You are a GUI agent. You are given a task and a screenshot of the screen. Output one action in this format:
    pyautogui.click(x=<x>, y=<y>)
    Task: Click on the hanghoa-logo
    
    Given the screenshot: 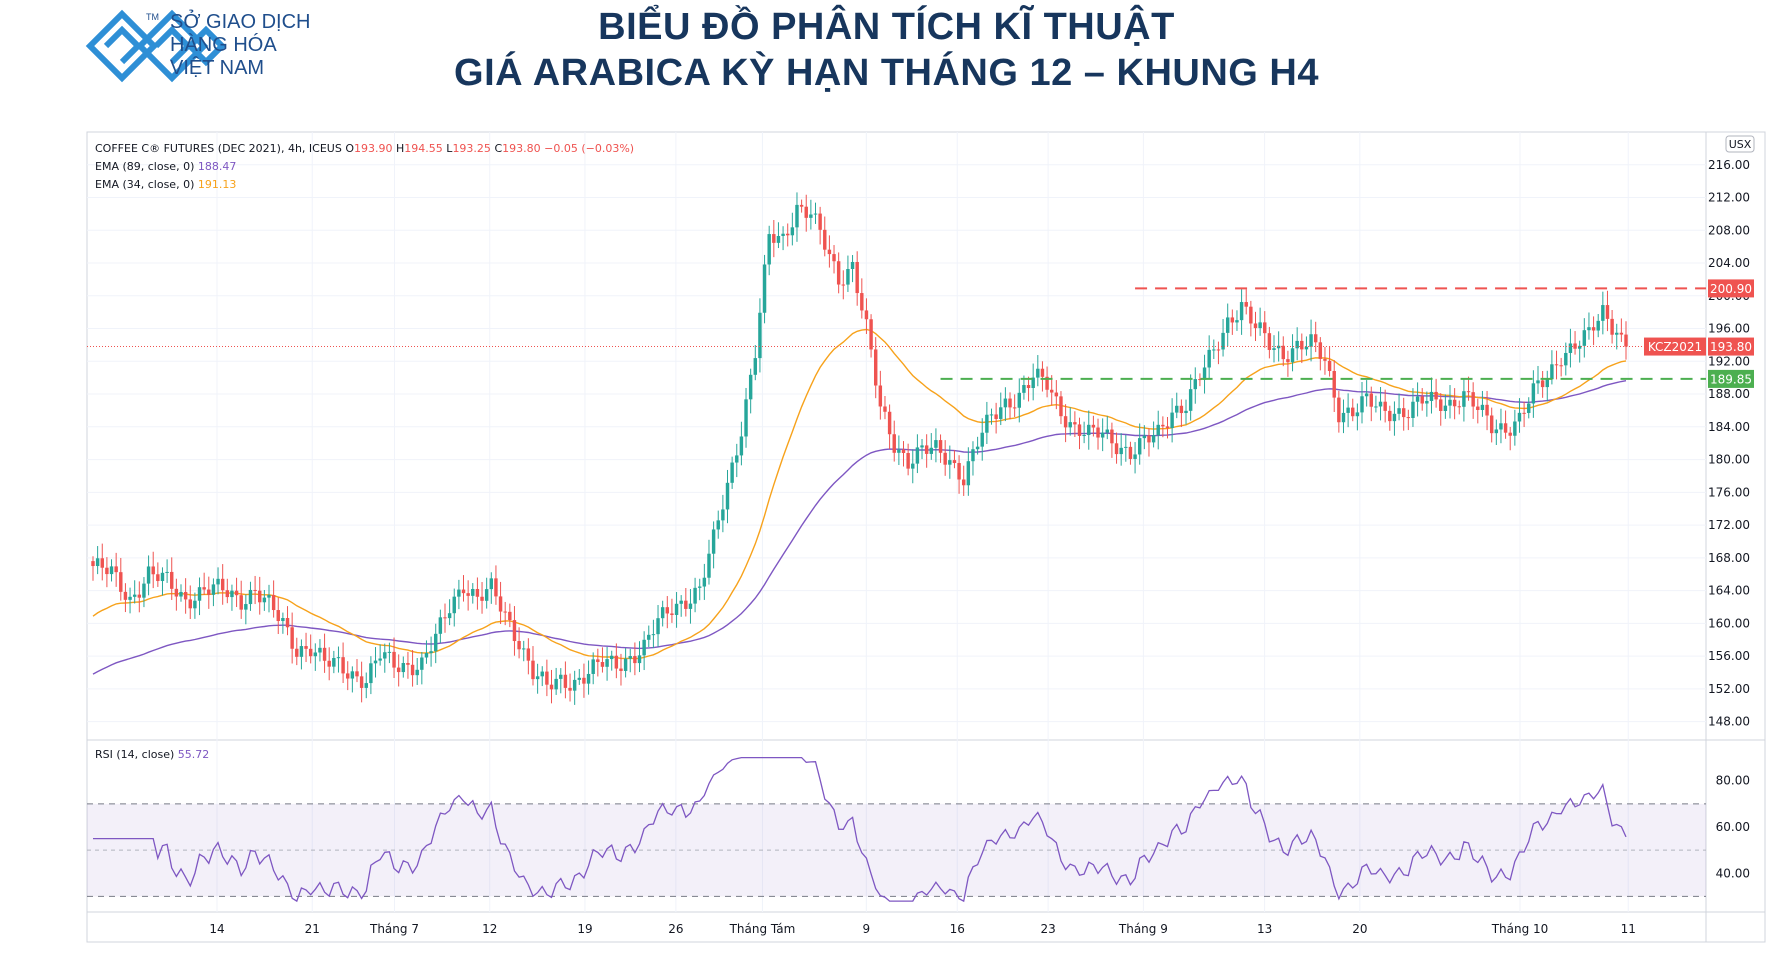 What is the action you would take?
    pyautogui.click(x=156, y=46)
    